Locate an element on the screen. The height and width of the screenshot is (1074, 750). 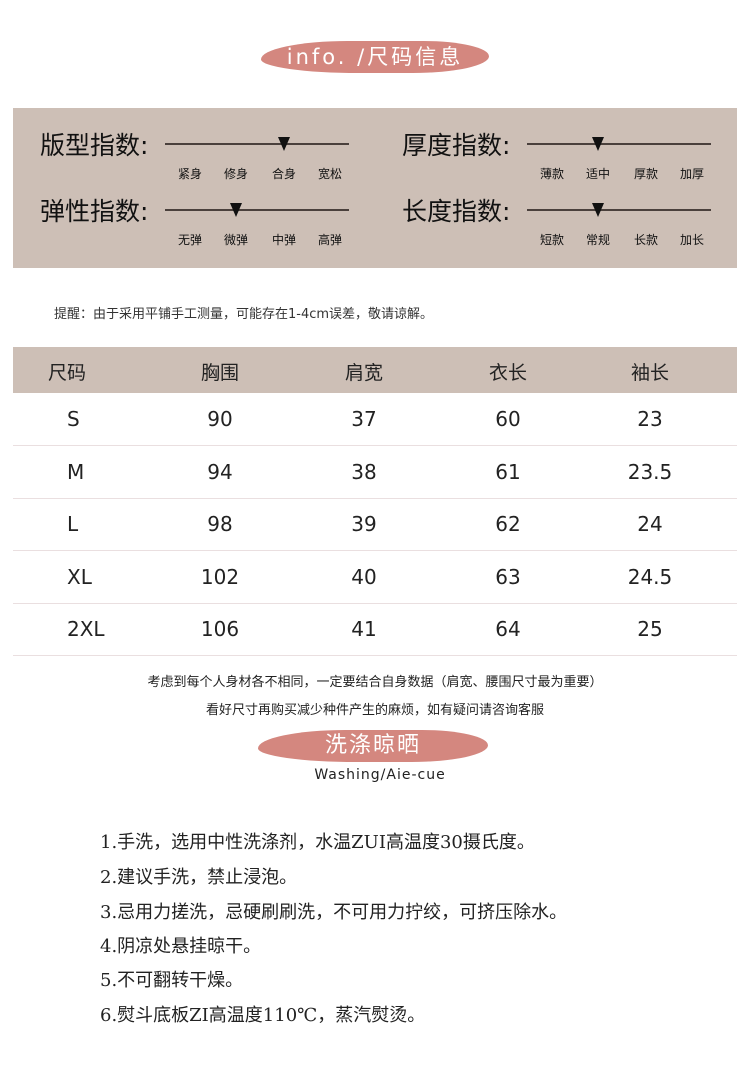
washing-item: 1.手洗，选用中性洗涤剂，水温ZUI高温度30摄氏度。 is located at coordinates (317, 842).